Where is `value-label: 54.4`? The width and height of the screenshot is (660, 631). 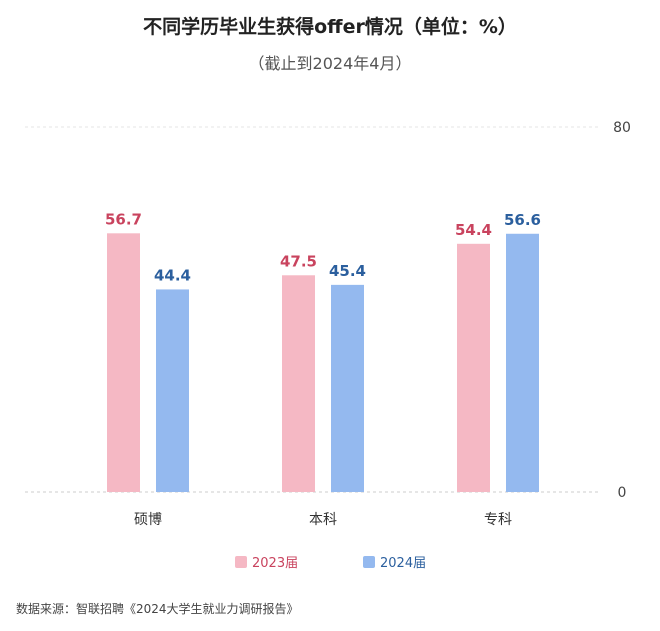 value-label: 54.4 is located at coordinates (473, 230).